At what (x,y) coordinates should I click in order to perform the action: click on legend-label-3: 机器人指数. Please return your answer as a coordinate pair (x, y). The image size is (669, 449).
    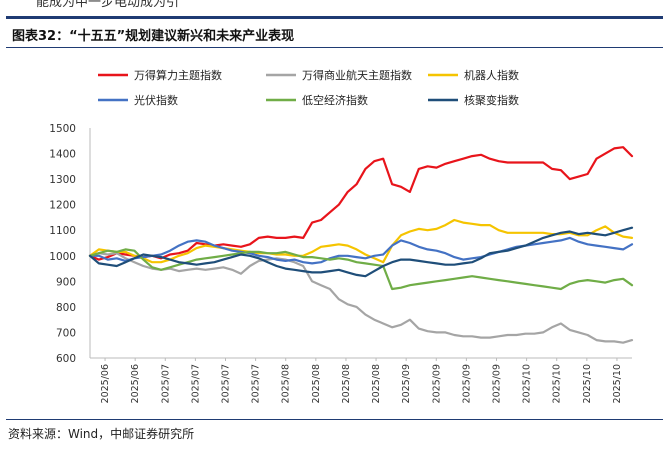
    Looking at the image, I should click on (491, 75).